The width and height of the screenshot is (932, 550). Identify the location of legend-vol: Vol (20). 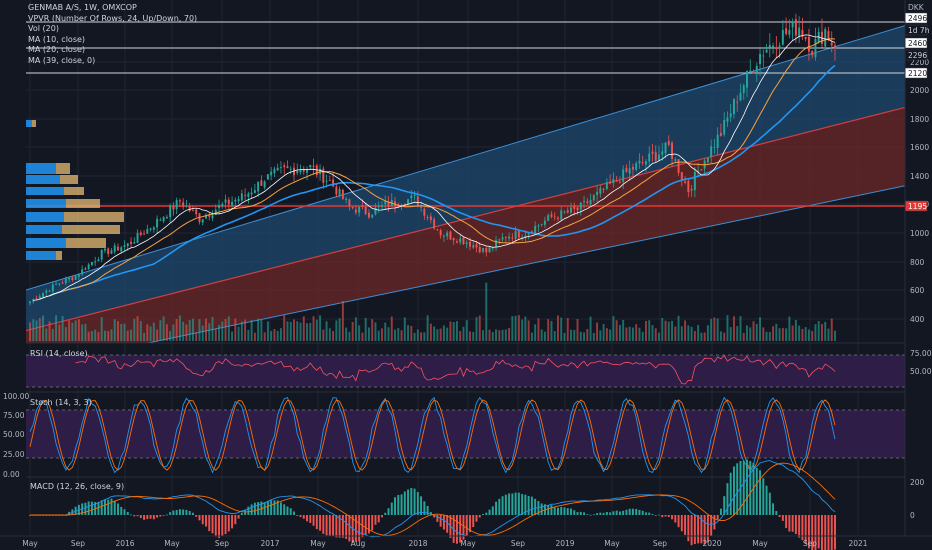
(43, 28).